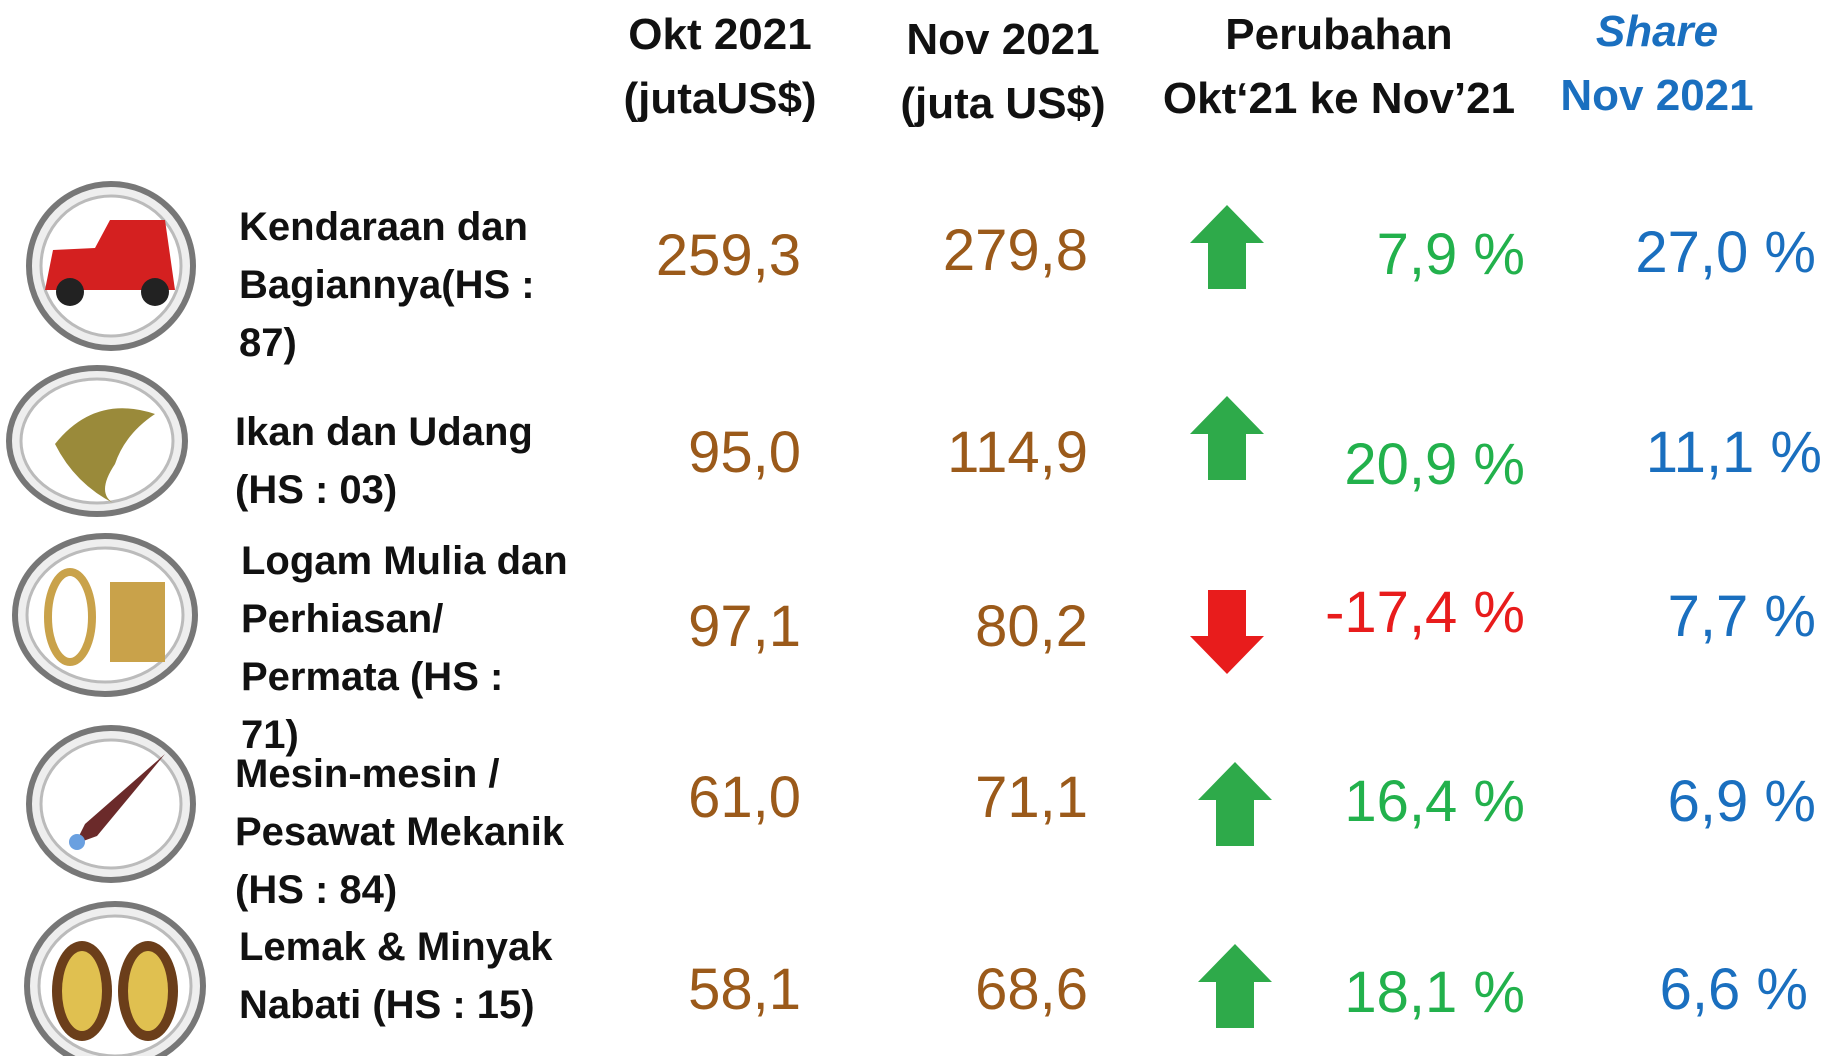 Image resolution: width=1828 pixels, height=1056 pixels. What do you see at coordinates (1657, 31) in the screenshot?
I see `header-line: Share` at bounding box center [1657, 31].